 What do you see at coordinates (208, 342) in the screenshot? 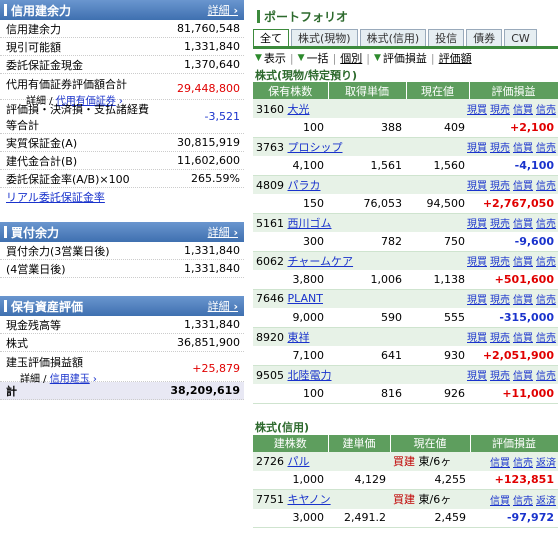
I see `assets-value: 36,851,900` at bounding box center [208, 342].